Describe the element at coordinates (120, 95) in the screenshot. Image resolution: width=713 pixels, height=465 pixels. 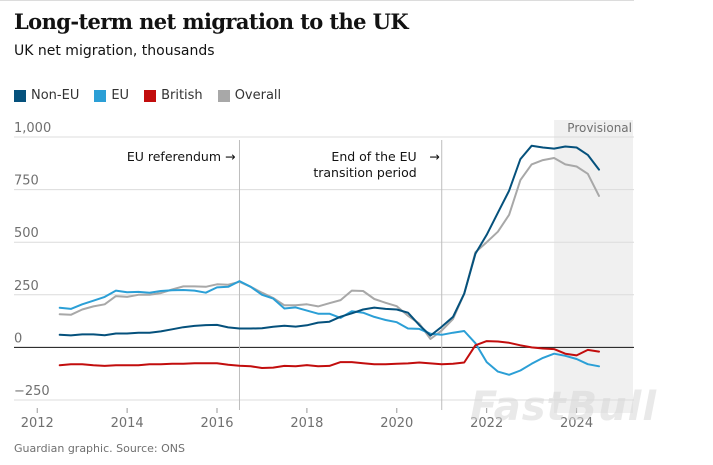
I see `legend-label-eu: EU` at that location.